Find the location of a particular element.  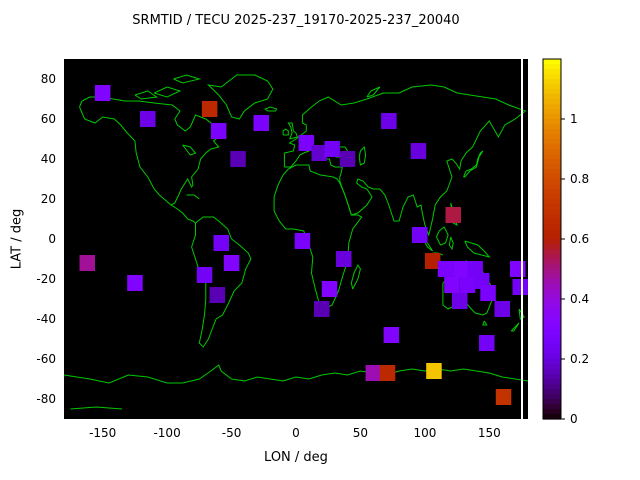

colorbar-tick-label: 0.8 is located at coordinates (579, 179).